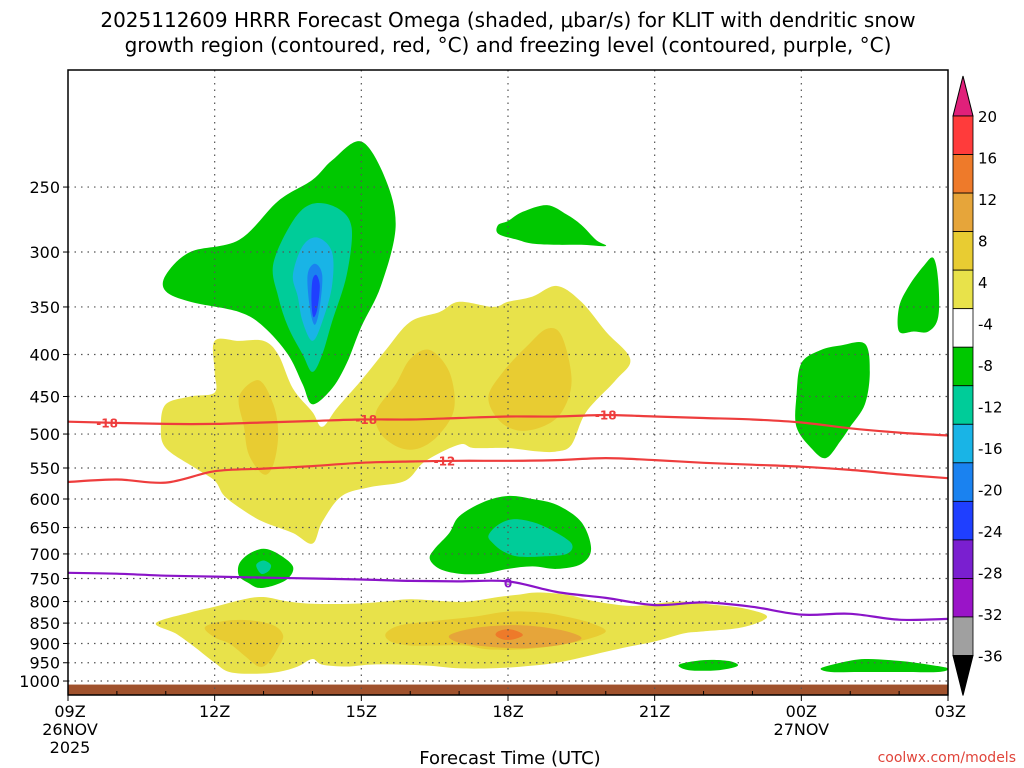  Describe the element at coordinates (356, 500) in the screenshot. I see `contour-labels: -18 -18 -18 -12 0` at that location.